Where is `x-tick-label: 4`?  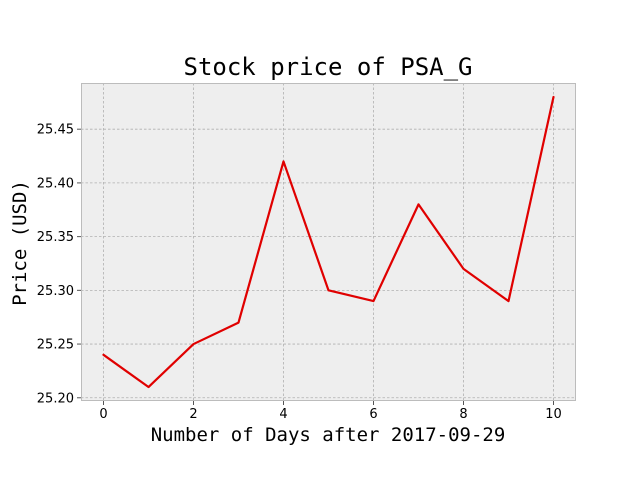 x-tick-label: 4 is located at coordinates (283, 414).